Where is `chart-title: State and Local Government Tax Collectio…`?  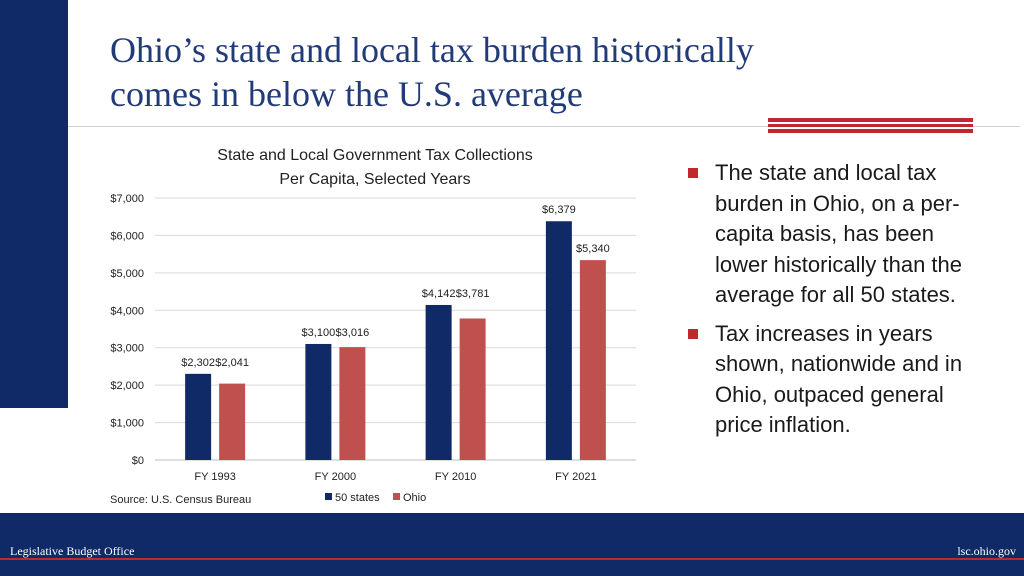
chart-title: State and Local Government Tax Collectio… is located at coordinates (375, 168).